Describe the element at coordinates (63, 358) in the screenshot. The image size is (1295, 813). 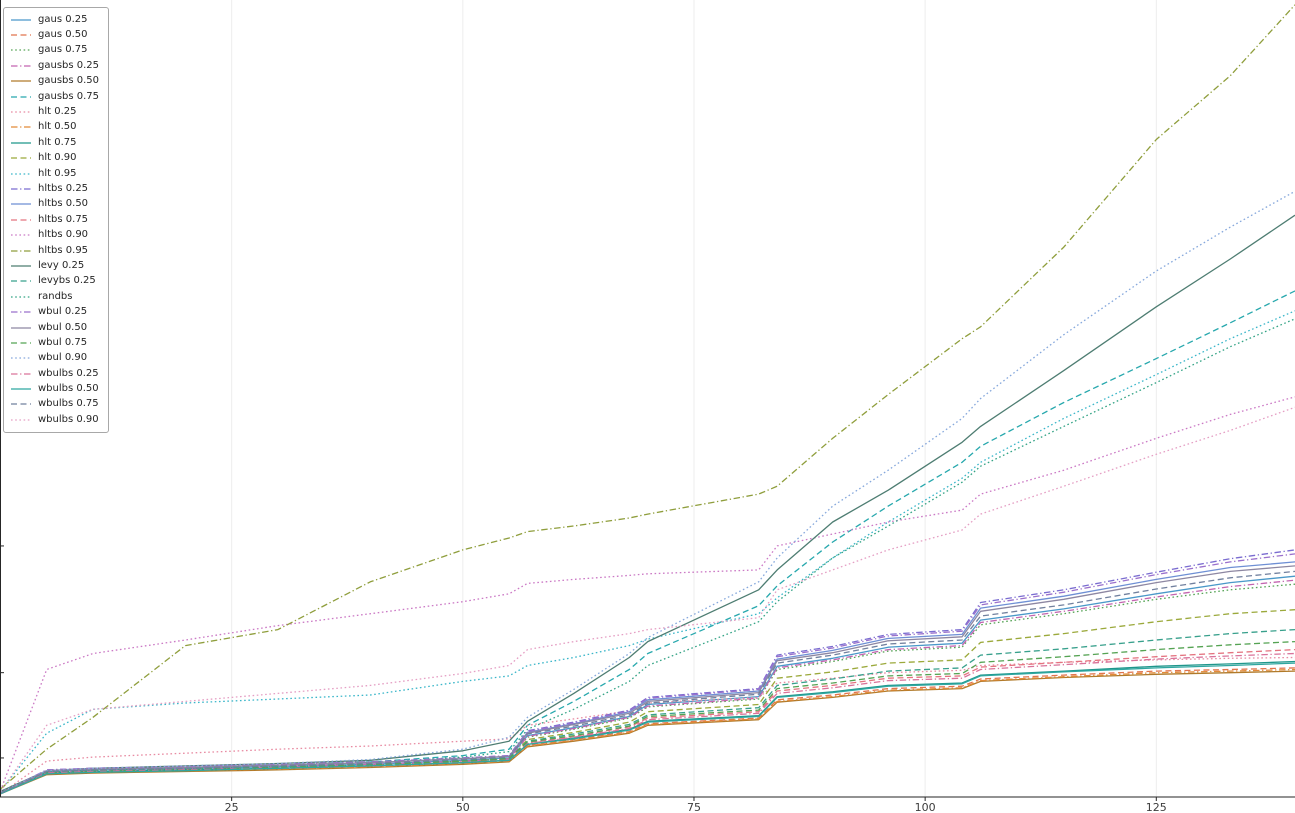
I see `legend-label: wbul 0.90` at that location.